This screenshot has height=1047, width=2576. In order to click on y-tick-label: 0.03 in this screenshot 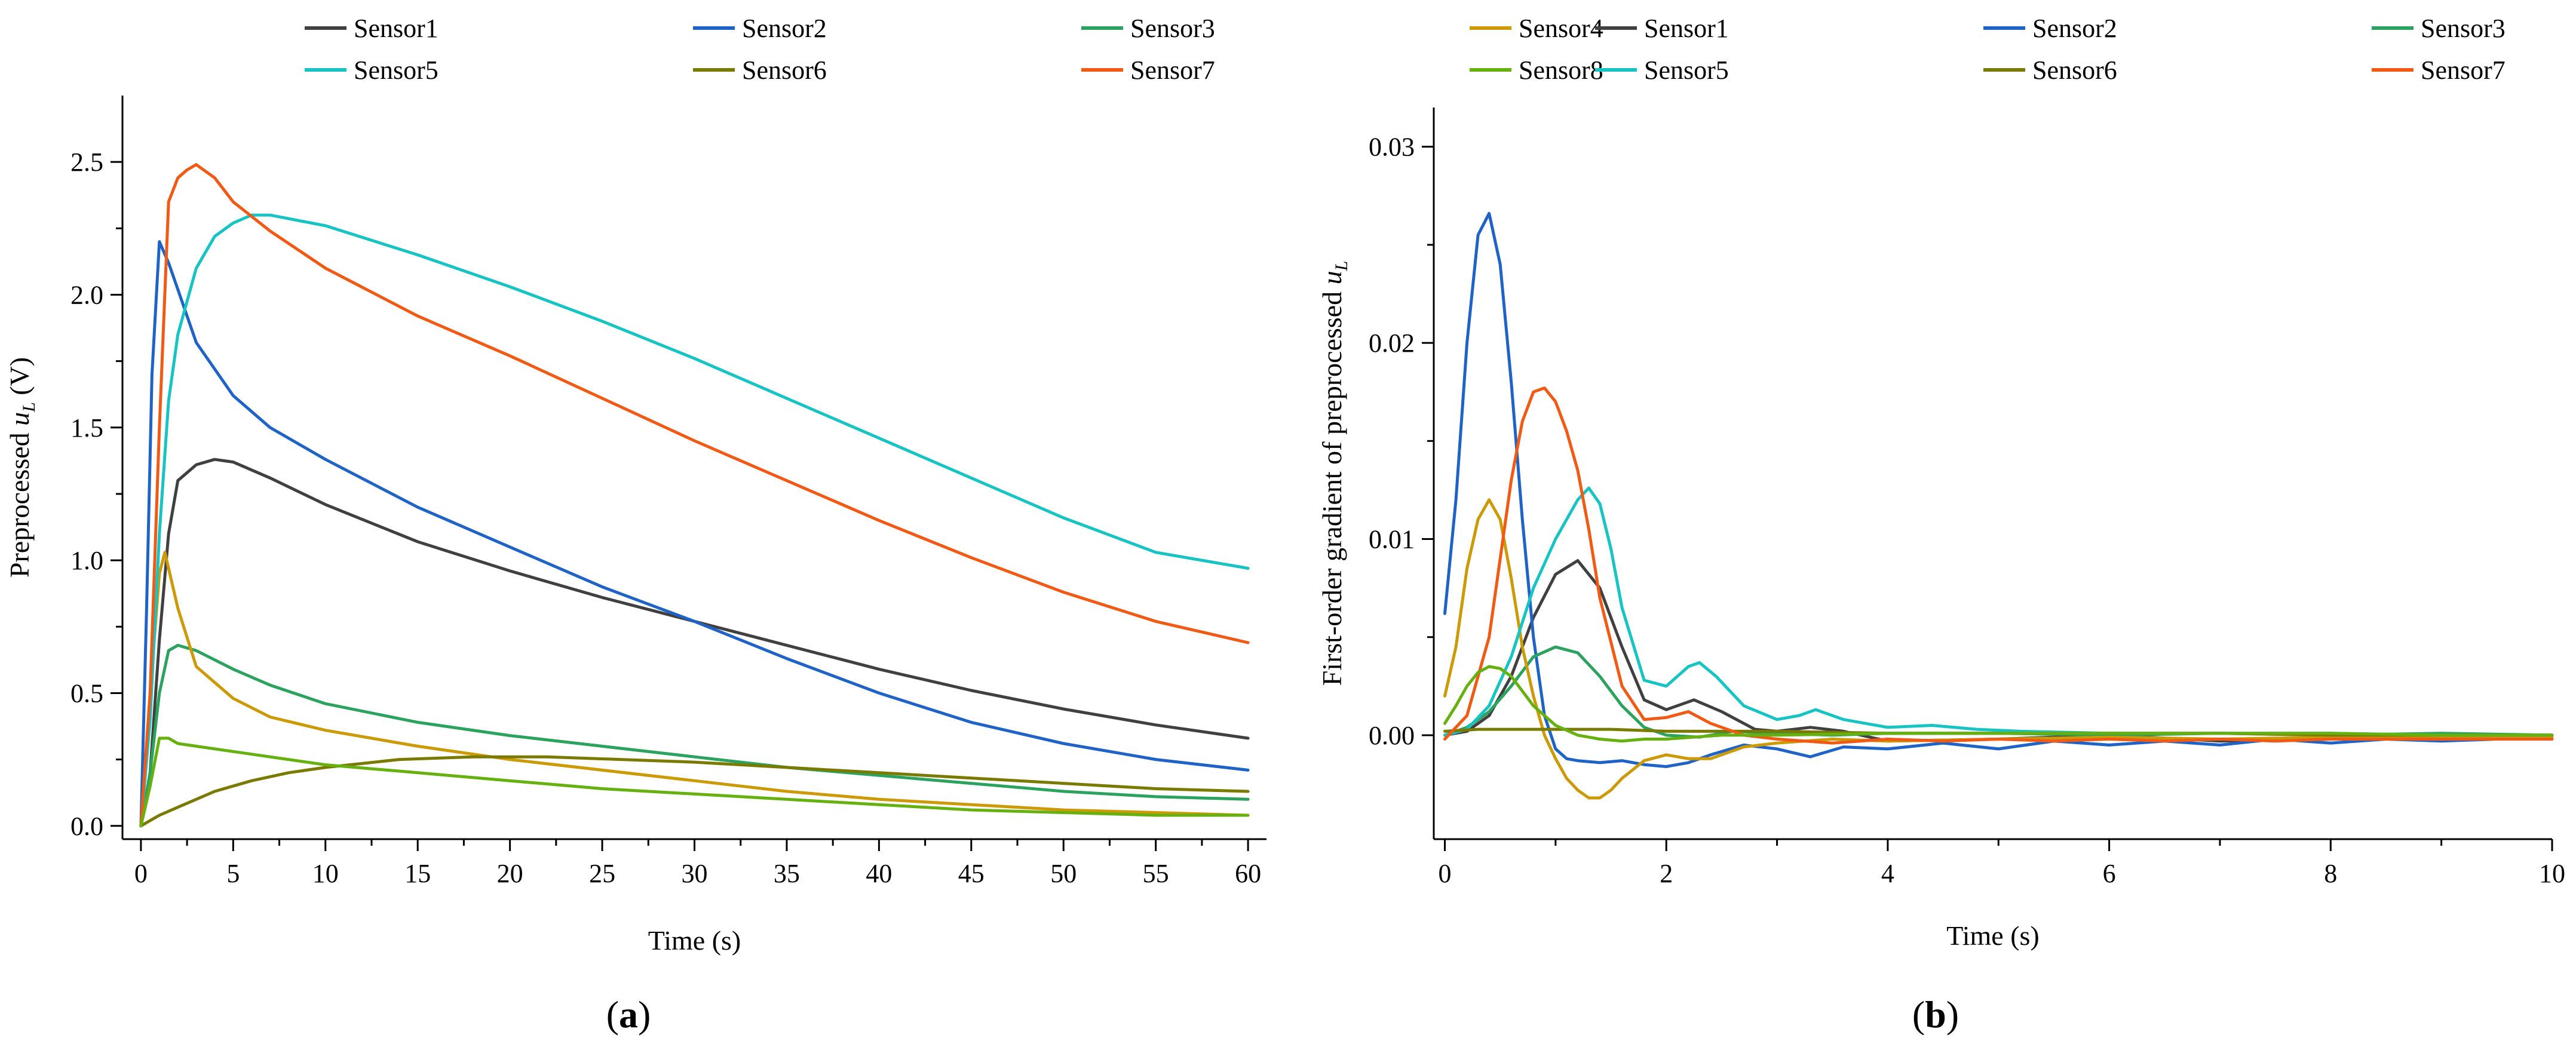, I will do `click(1392, 147)`.